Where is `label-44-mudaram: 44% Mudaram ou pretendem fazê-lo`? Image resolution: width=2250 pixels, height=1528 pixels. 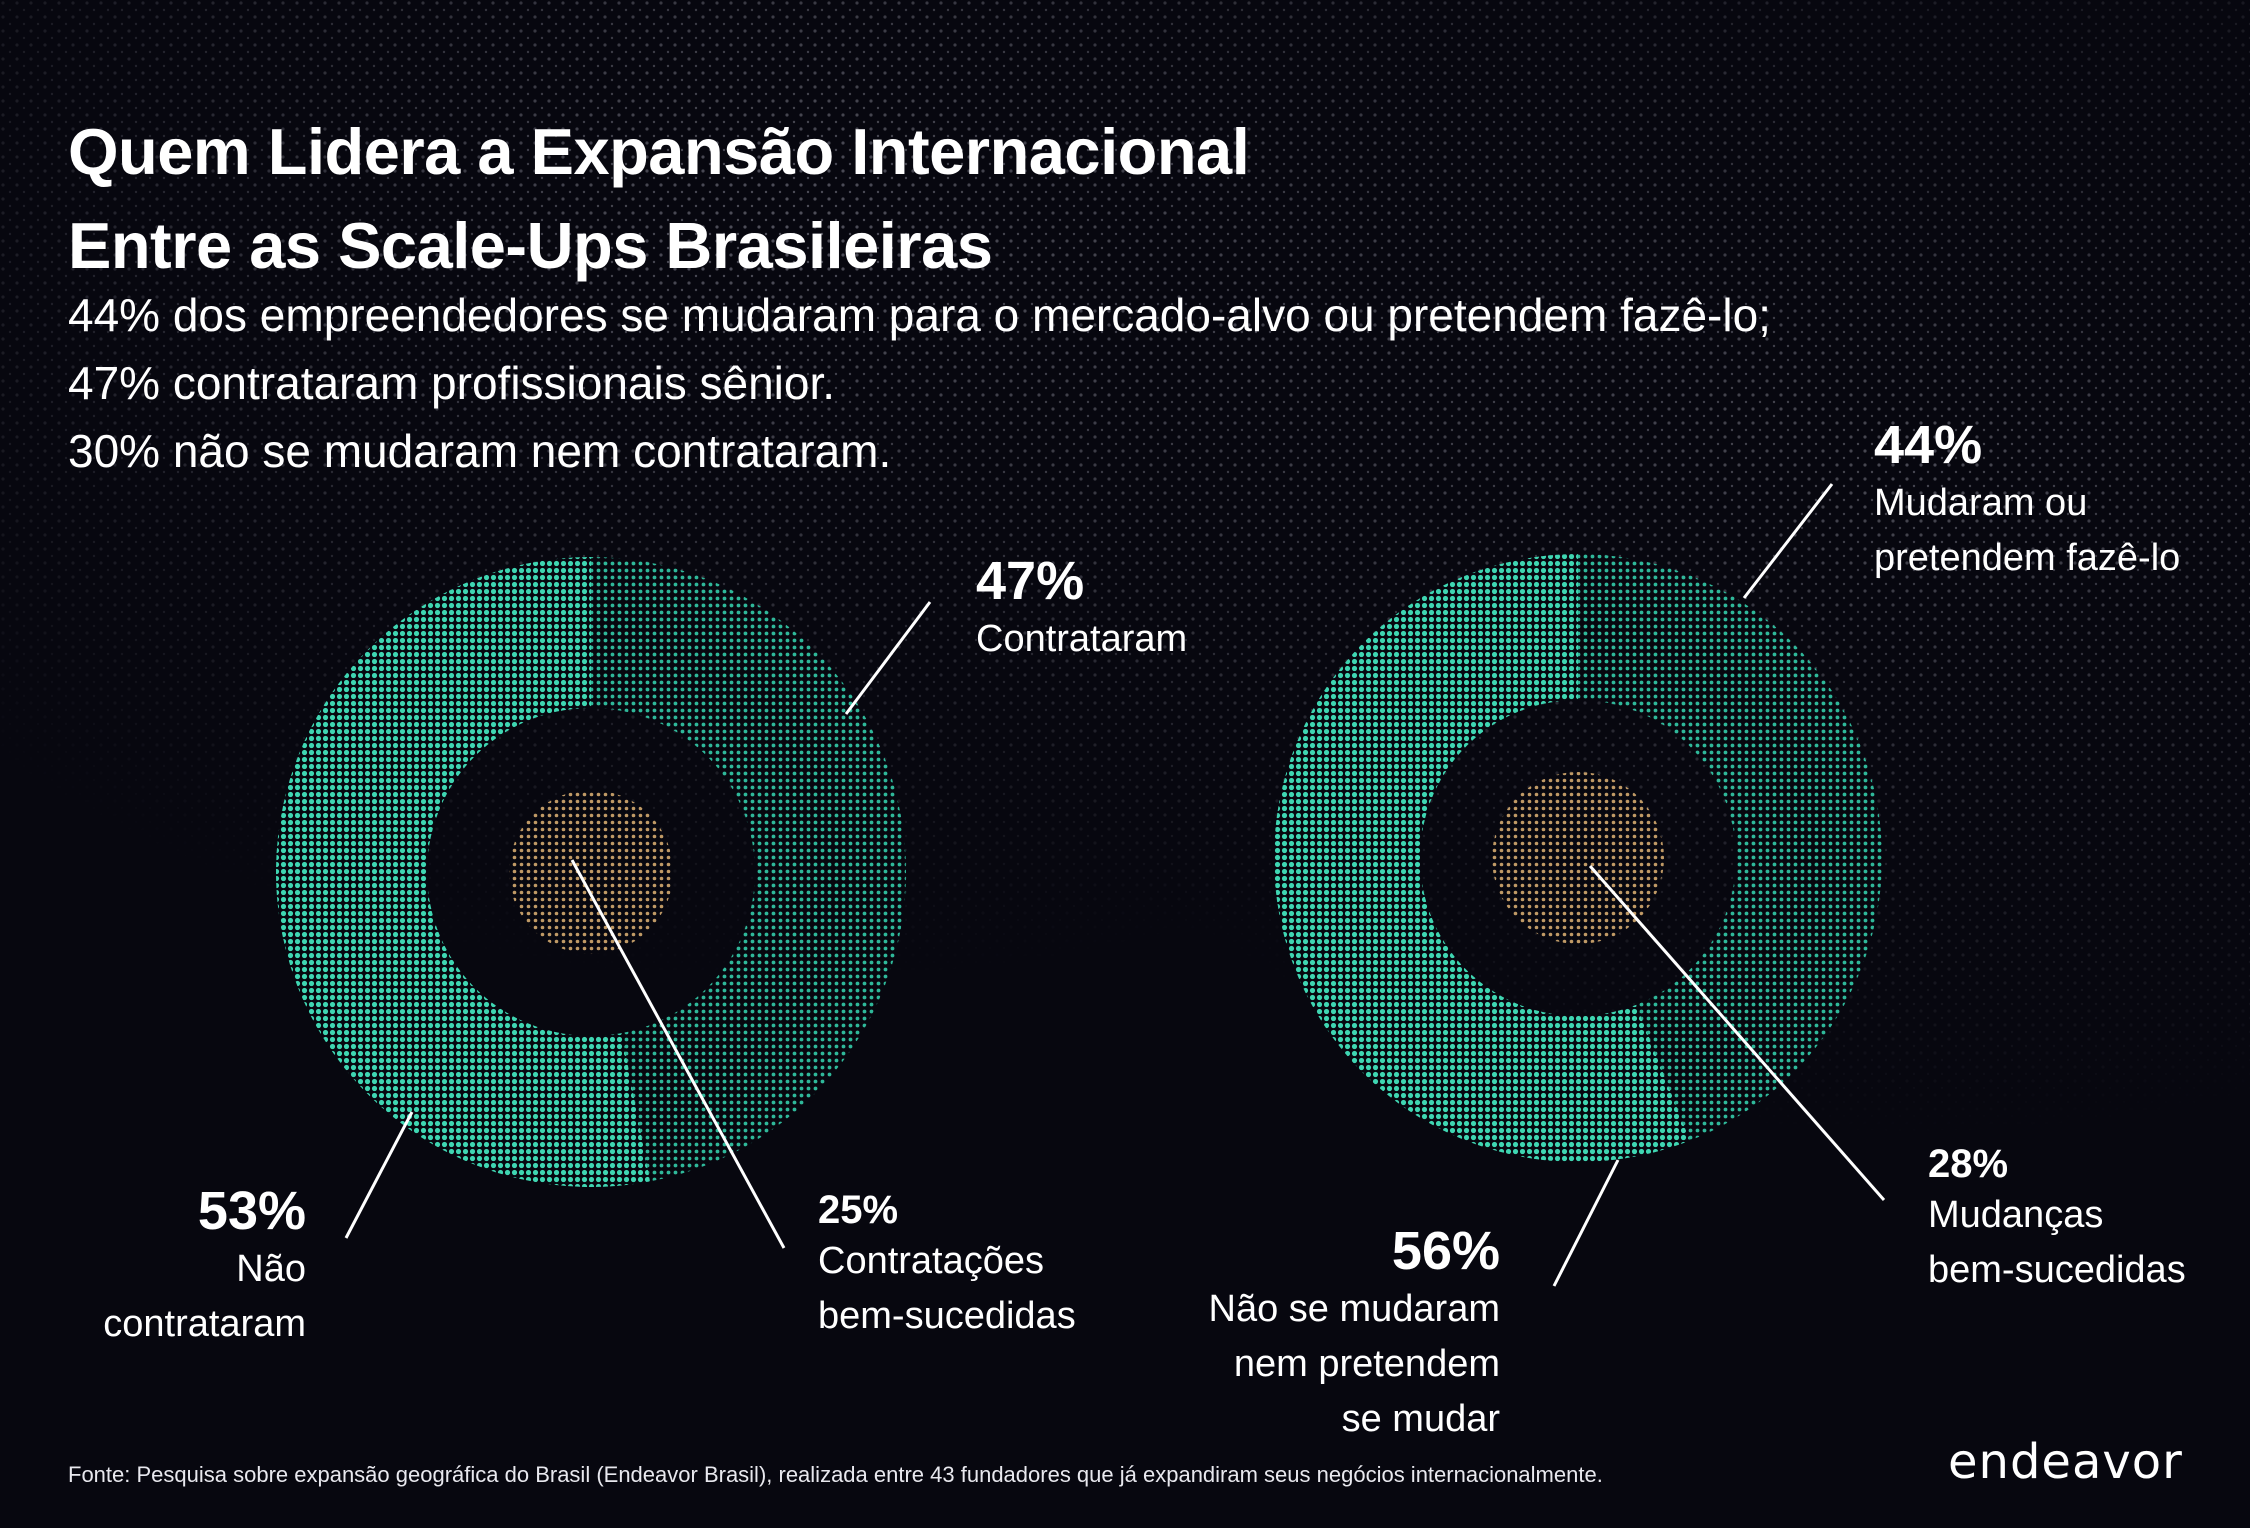 label-44-mudaram: 44% Mudaram ou pretendem fazê-lo is located at coordinates (2027, 500).